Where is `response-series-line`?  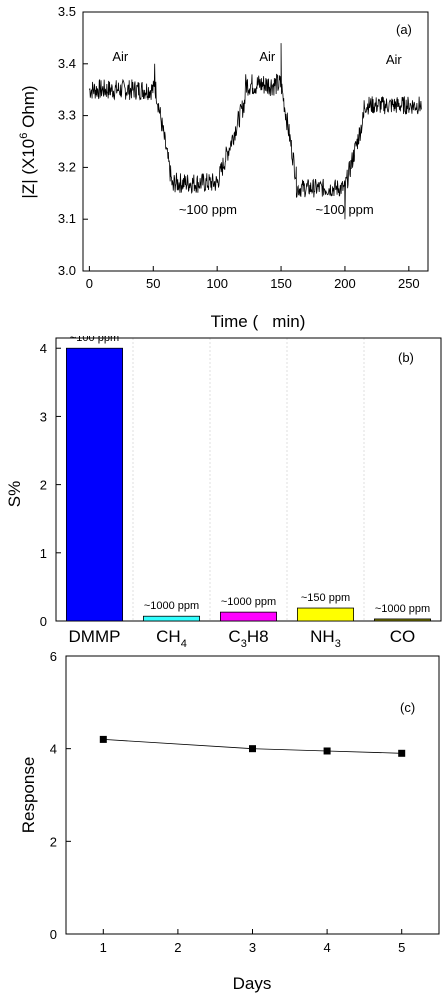
response-series-line is located at coordinates (252, 746).